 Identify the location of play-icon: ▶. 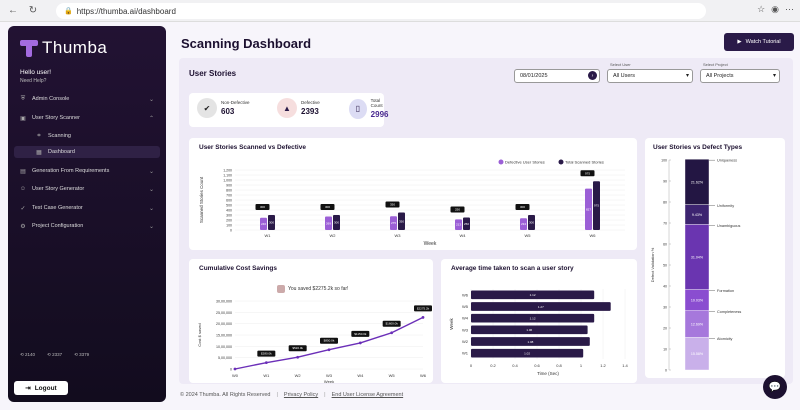
(739, 42).